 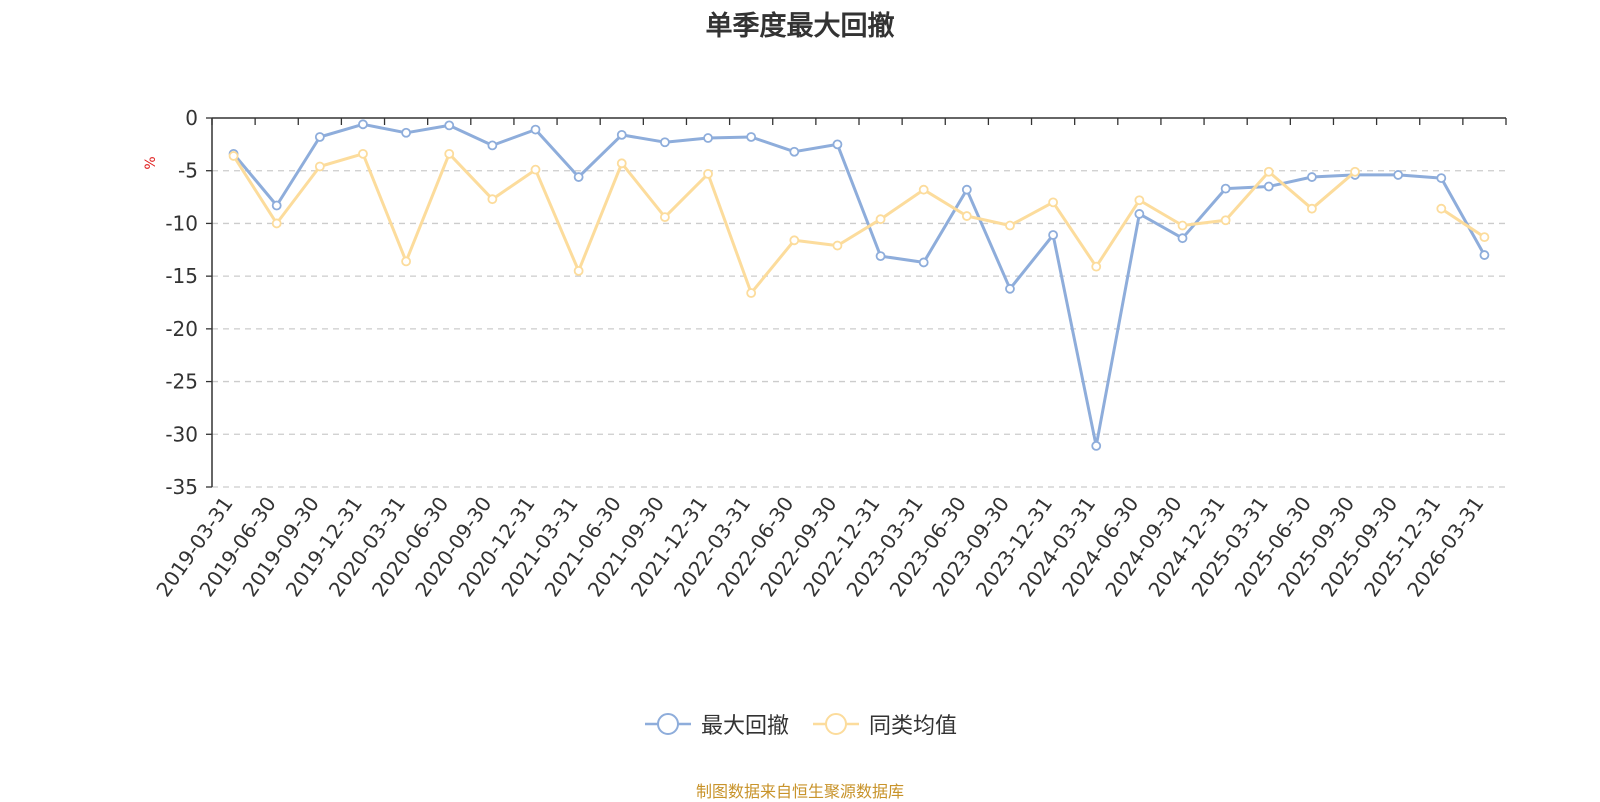 I want to click on legend-label: 最大回撤, so click(x=744, y=726).